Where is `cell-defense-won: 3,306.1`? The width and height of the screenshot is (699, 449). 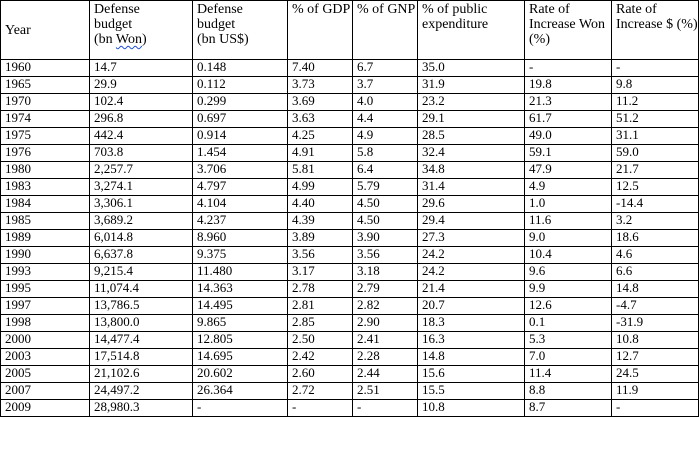 cell-defense-won: 3,306.1 is located at coordinates (141, 204).